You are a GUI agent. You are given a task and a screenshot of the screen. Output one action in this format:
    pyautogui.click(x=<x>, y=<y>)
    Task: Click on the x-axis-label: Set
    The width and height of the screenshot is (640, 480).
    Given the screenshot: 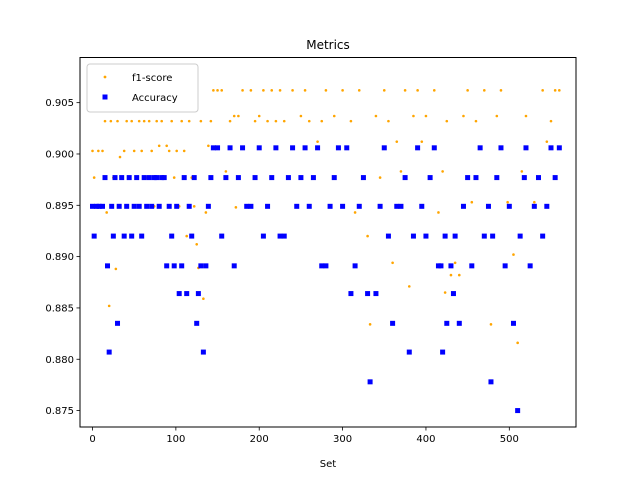 What is the action you would take?
    pyautogui.click(x=328, y=464)
    